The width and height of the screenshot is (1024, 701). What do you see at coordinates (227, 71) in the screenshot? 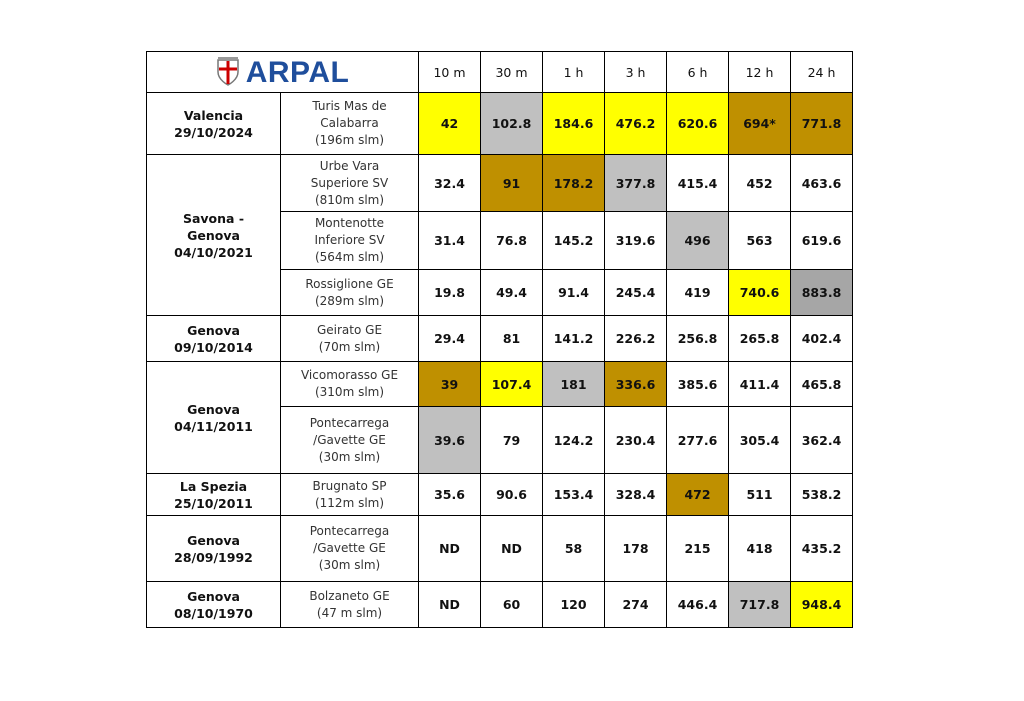
I see `logo-shield` at bounding box center [227, 71].